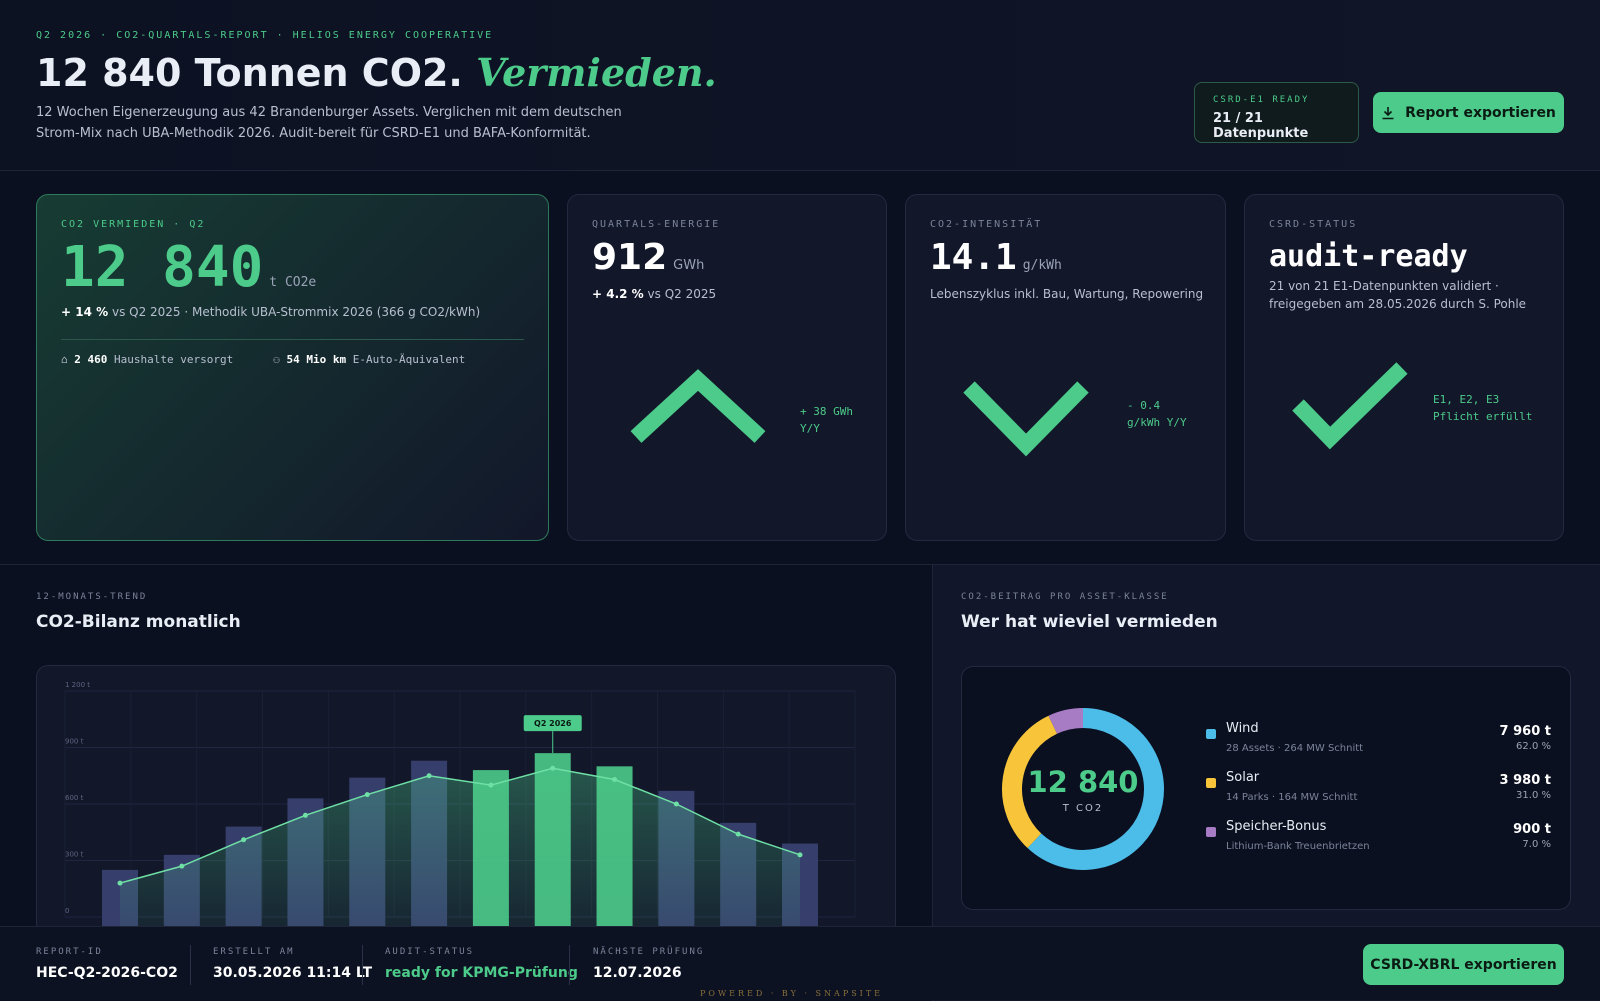 The height and width of the screenshot is (1001, 1600). What do you see at coordinates (698, 406) in the screenshot?
I see `chevron-up` at bounding box center [698, 406].